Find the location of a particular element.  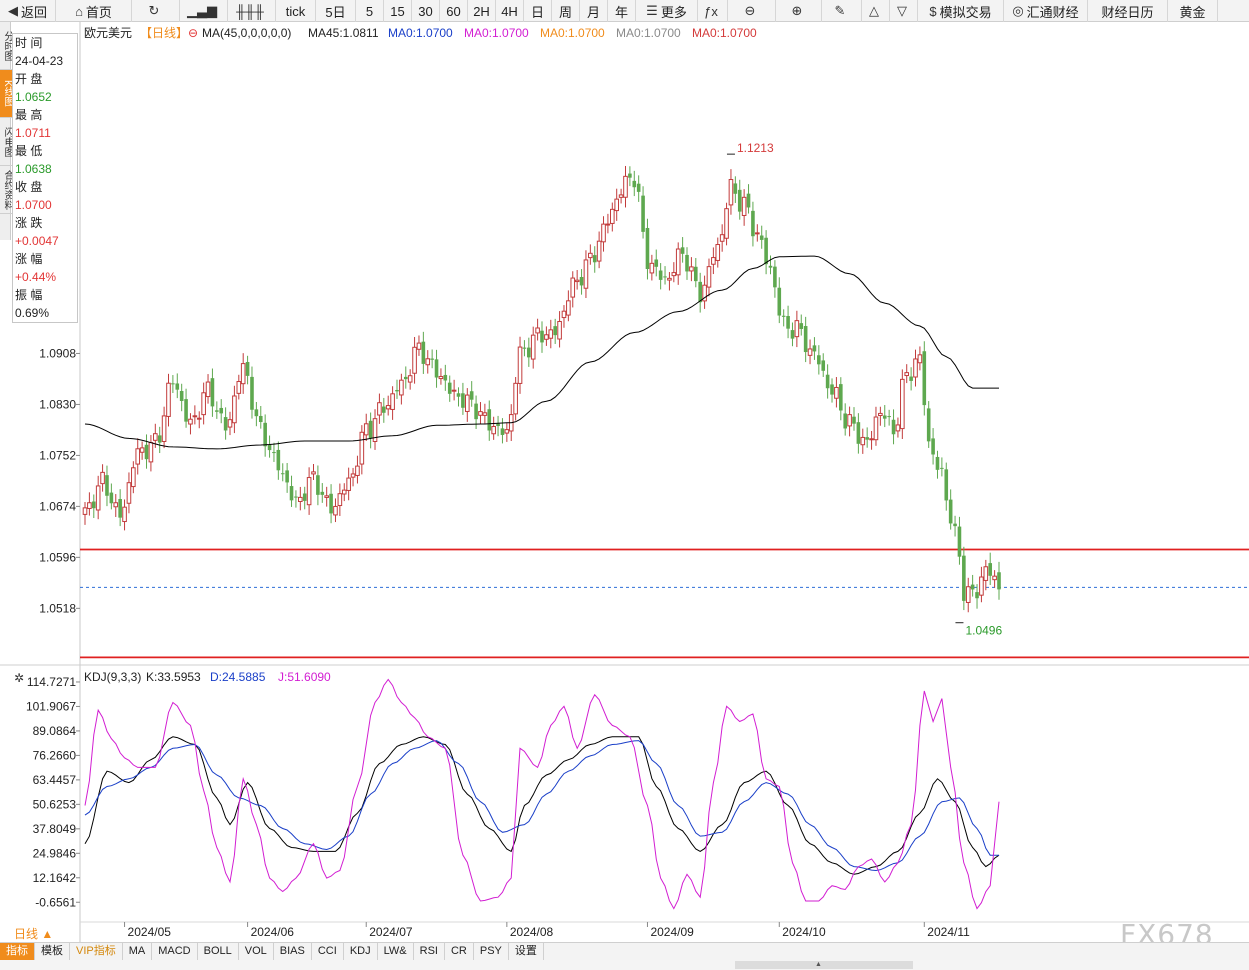

toolbar-button-12: 4H is located at coordinates (510, 11).